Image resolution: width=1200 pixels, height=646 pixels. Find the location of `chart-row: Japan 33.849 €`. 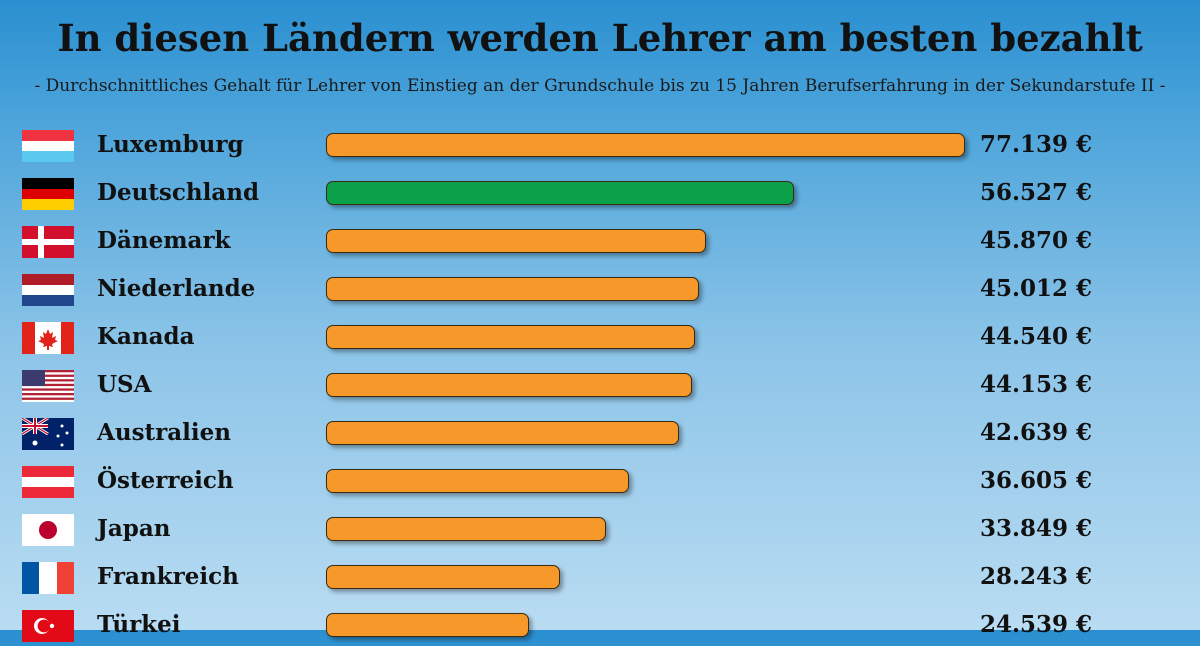

chart-row: Japan 33.849 € is located at coordinates (600, 530).